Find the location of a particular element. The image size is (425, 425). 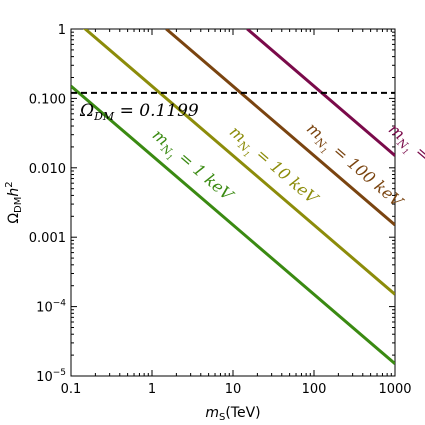

y-tick-label: 0.100 is located at coordinates (47, 99).